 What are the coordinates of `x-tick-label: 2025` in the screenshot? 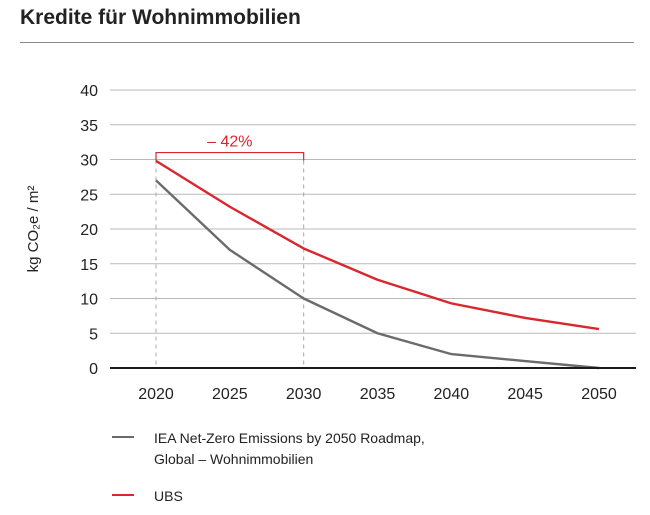 It's located at (230, 394).